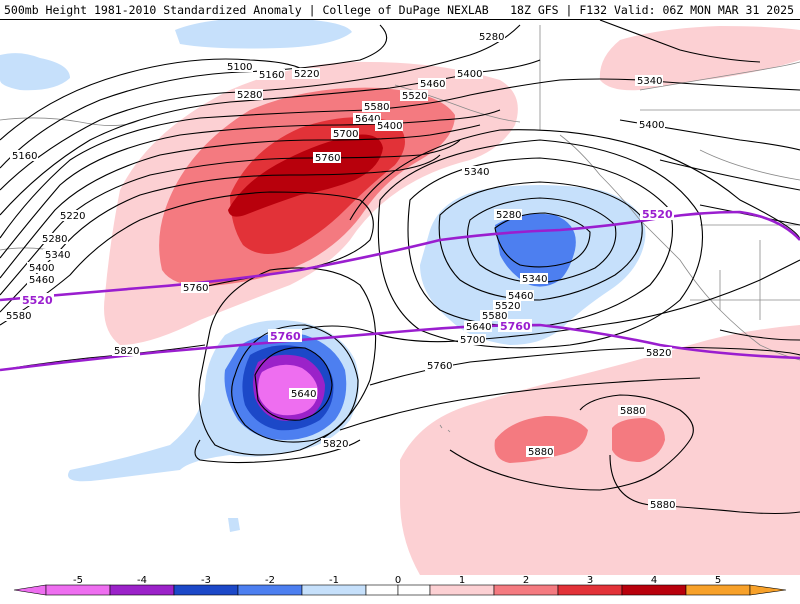  I want to click on legend-segment-neg5, so click(78, 590).